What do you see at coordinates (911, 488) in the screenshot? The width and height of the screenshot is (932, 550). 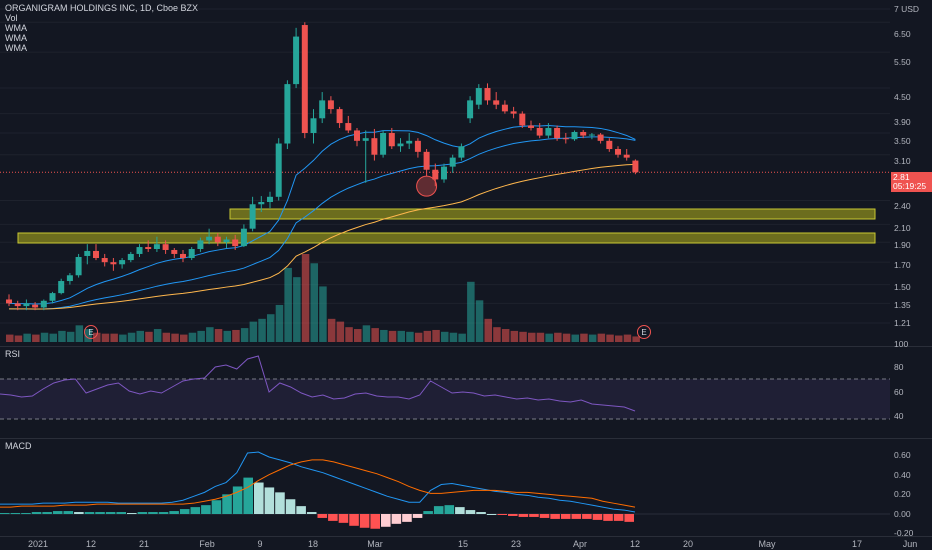 I see `macd-axis: 0.60 0.40 0.20 0.00 -0.20` at bounding box center [911, 488].